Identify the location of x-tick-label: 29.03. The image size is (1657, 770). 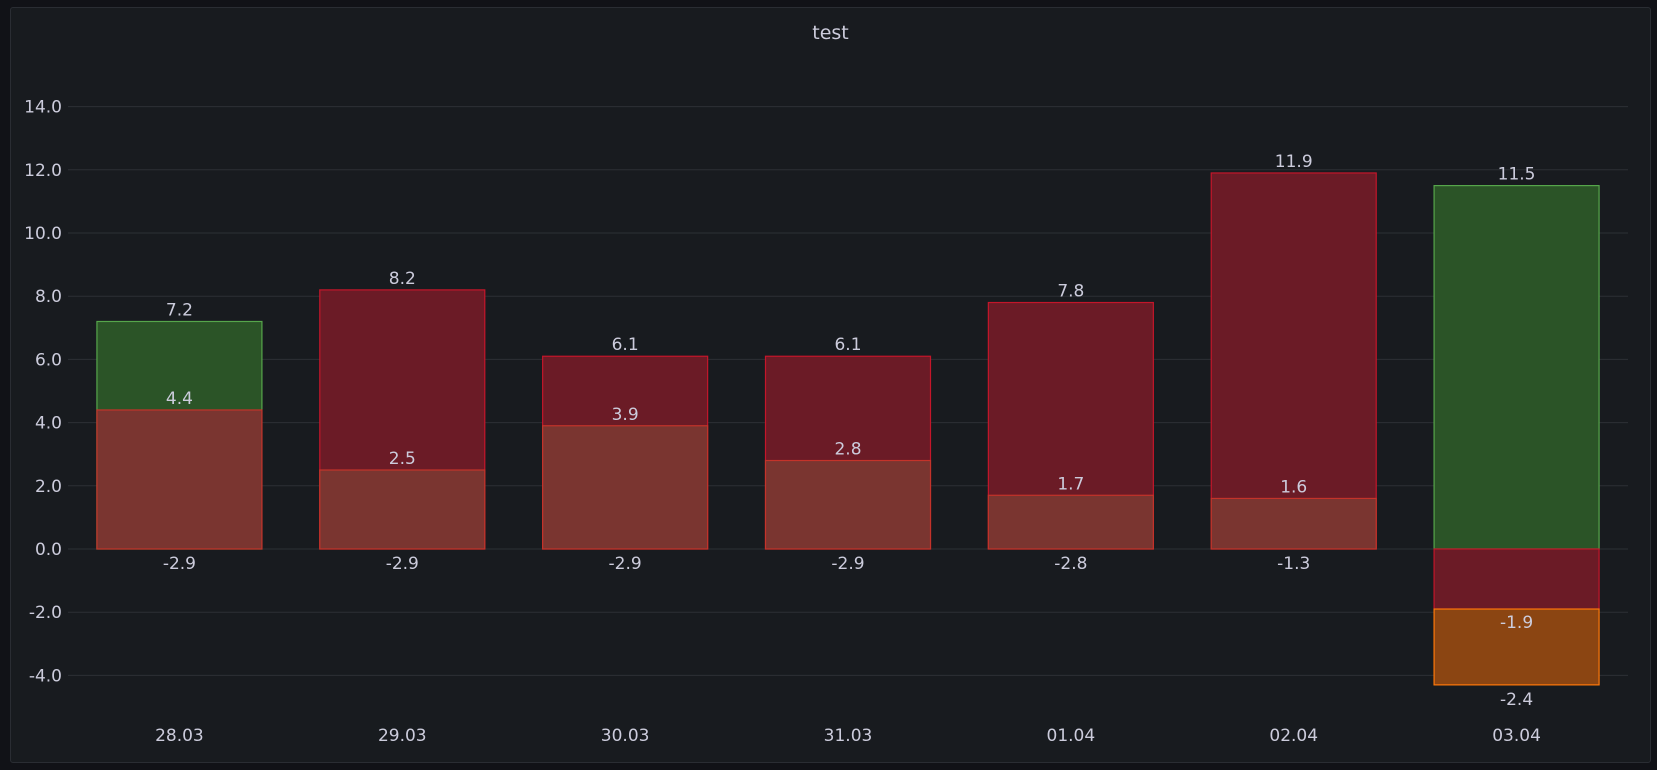
(402, 736).